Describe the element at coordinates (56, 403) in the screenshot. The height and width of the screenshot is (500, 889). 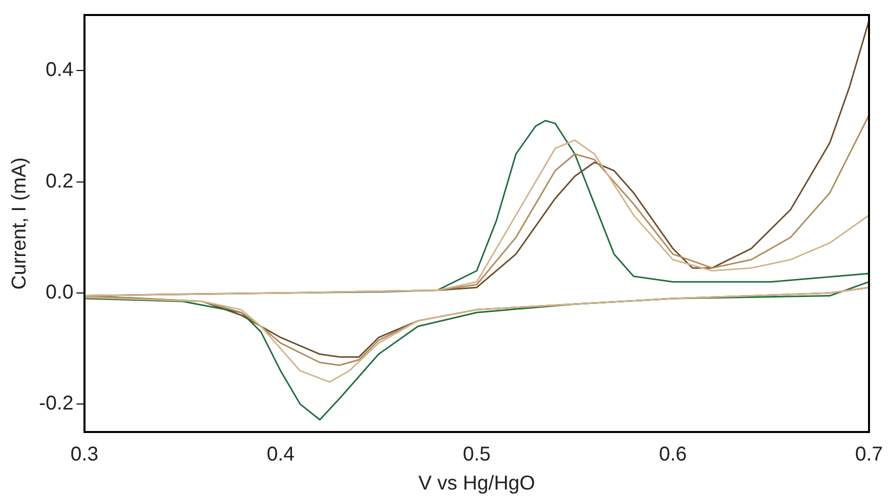
I see `y-tick-label: -0.2` at that location.